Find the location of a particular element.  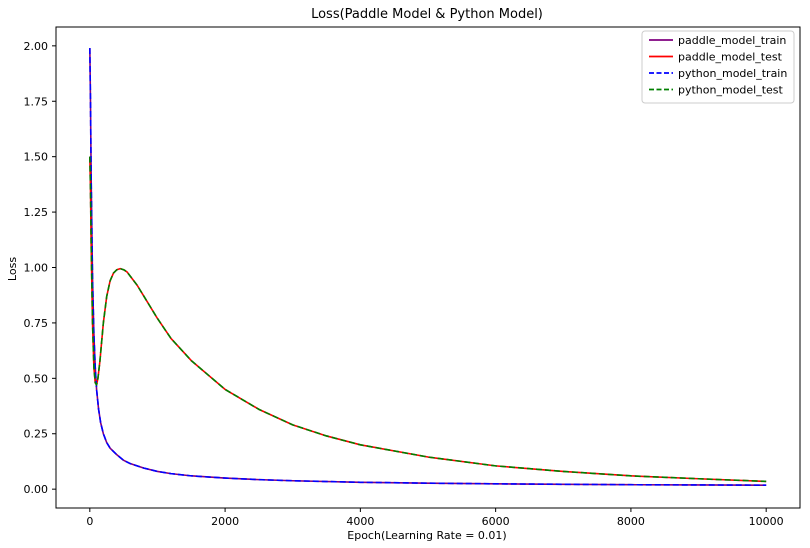

legend-box is located at coordinates (718, 67).